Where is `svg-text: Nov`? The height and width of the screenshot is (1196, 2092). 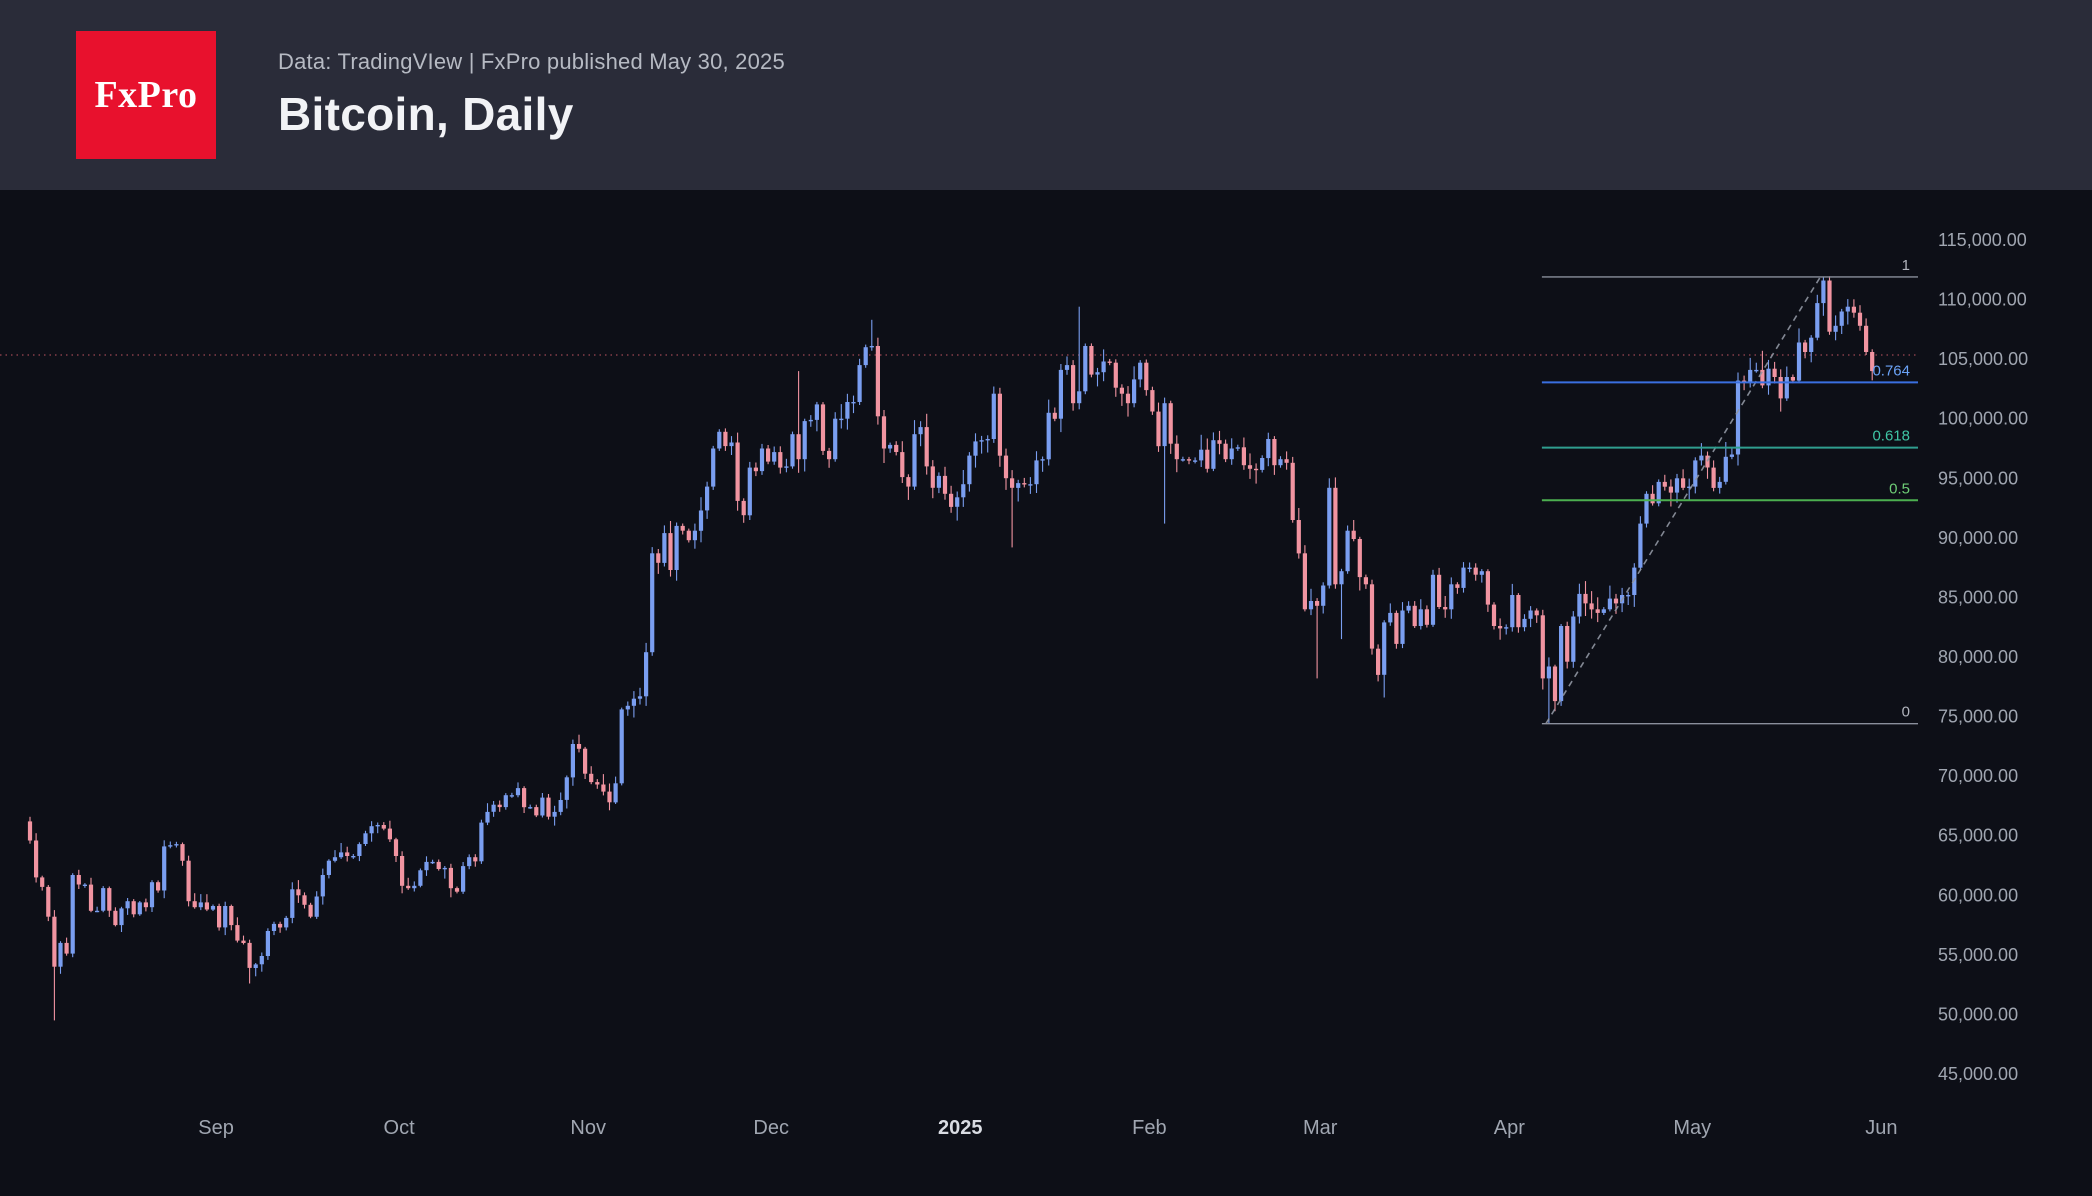 svg-text: Nov is located at coordinates (588, 1128).